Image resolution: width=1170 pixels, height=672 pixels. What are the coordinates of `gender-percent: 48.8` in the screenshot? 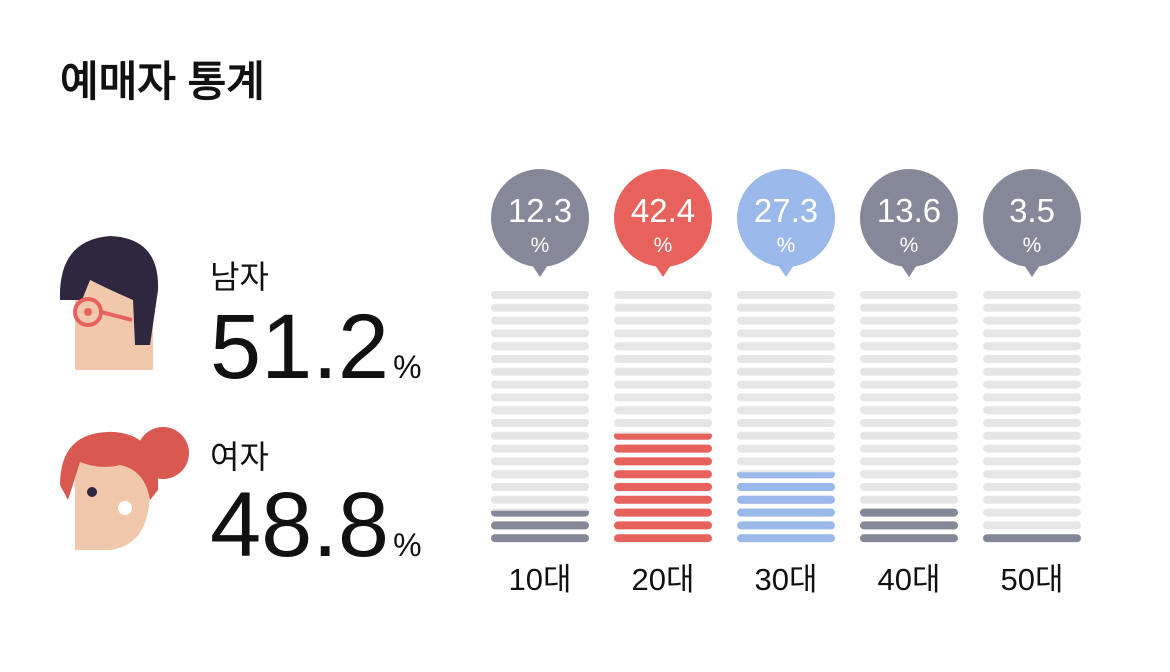 It's located at (299, 525).